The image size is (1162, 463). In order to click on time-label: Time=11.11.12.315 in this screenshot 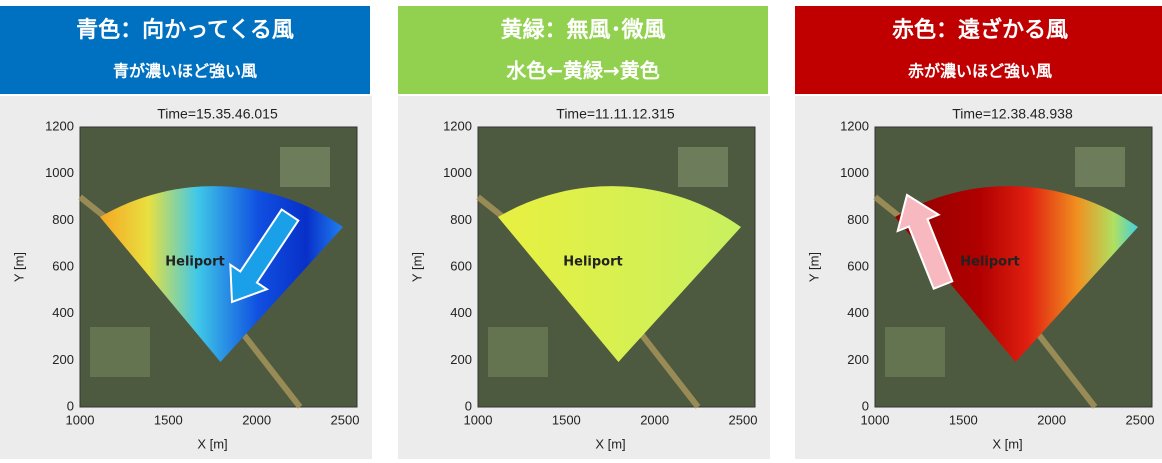, I will do `click(615, 114)`.